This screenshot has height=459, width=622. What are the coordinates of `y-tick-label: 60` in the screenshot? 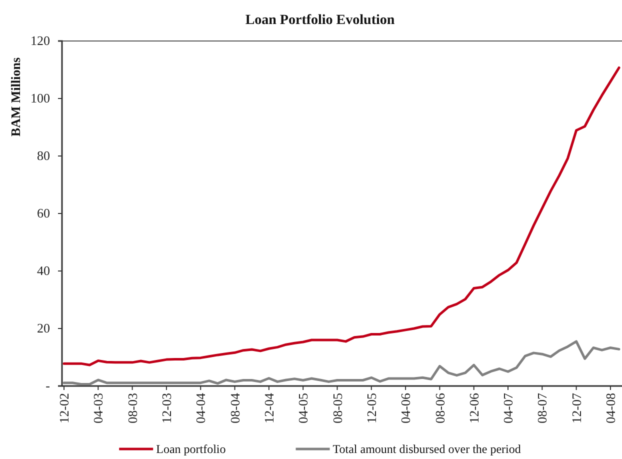 It's located at (43, 213).